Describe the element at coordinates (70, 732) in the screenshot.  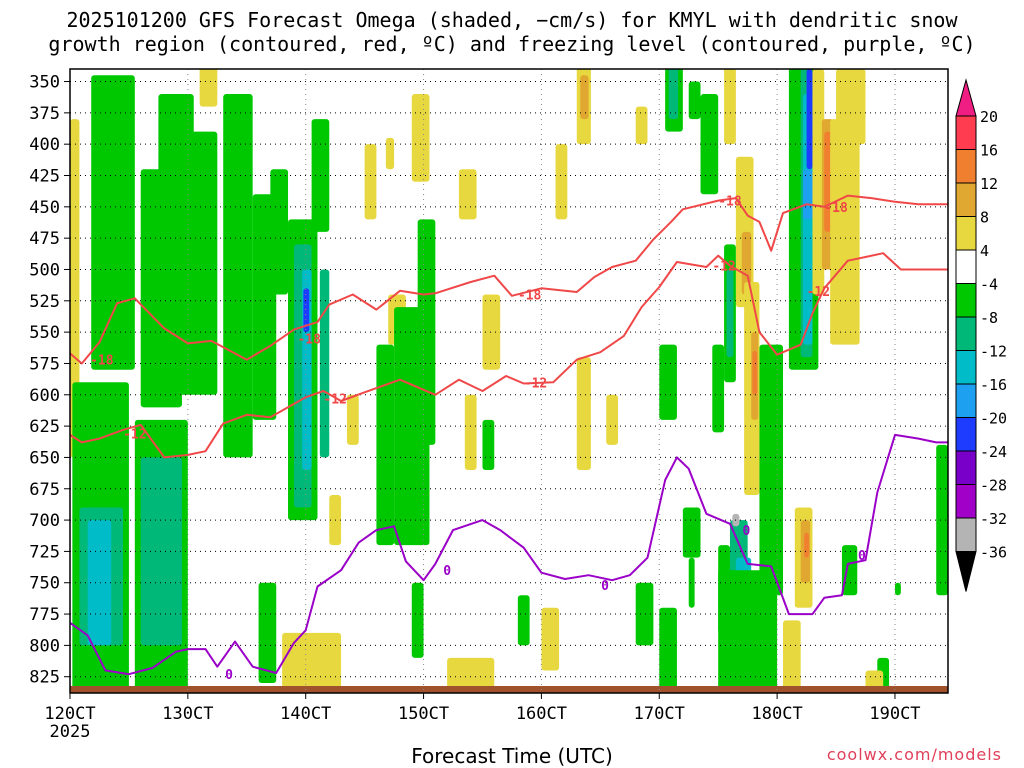
I see `x-year-label: 2025` at that location.